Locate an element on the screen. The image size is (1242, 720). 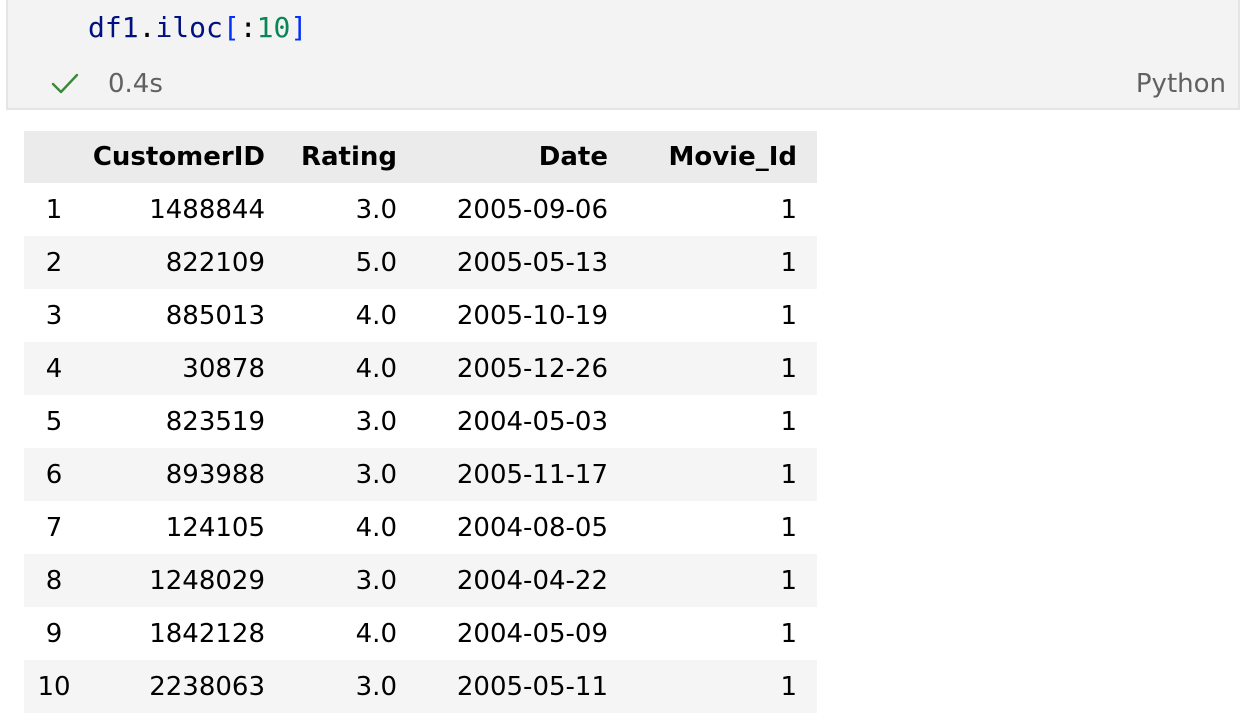
table-row: 3 885013 4.0 2005-10-19 1 is located at coordinates (420, 315).